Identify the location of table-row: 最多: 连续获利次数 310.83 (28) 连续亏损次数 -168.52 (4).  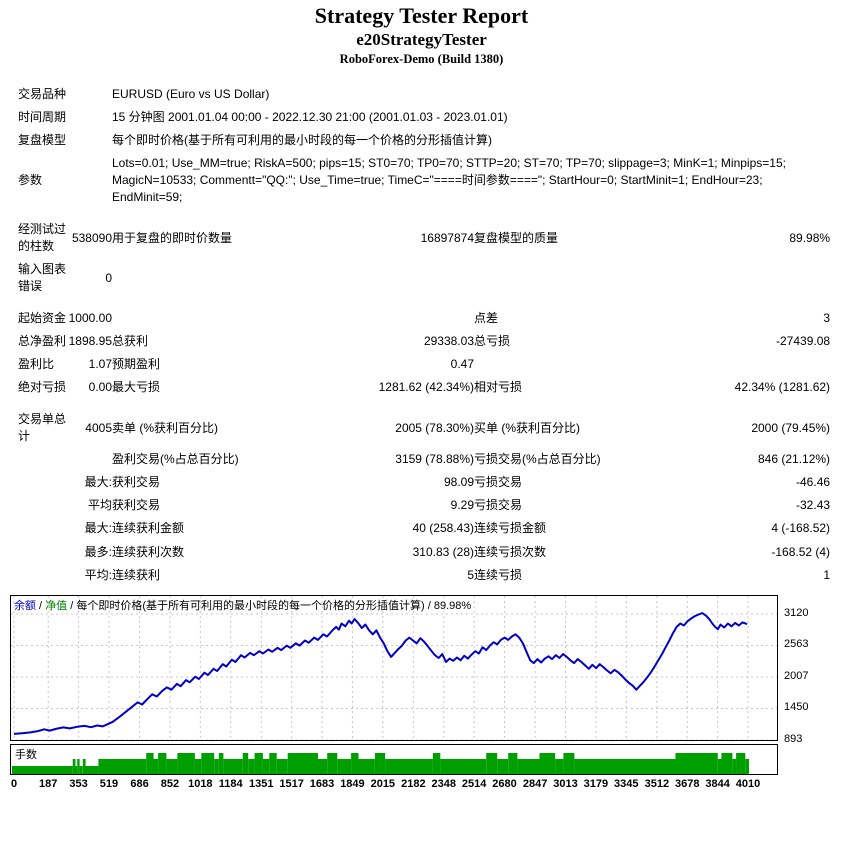
(424, 552).